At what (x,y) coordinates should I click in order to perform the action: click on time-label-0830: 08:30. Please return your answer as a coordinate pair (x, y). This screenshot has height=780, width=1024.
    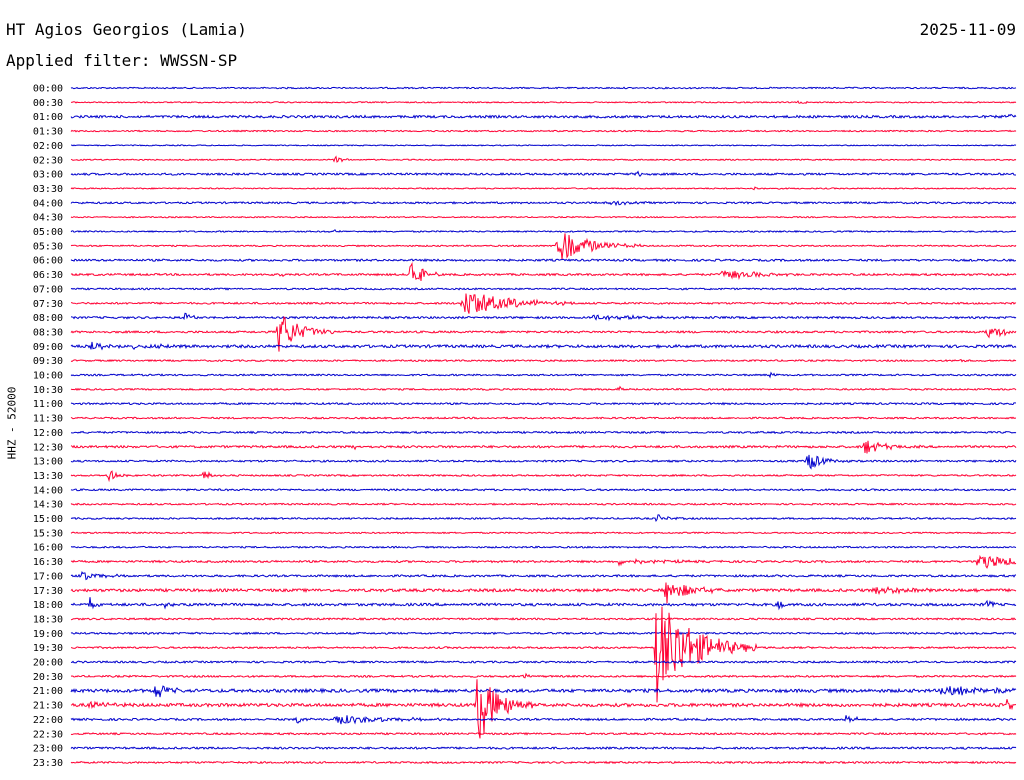
    Looking at the image, I should click on (48, 332).